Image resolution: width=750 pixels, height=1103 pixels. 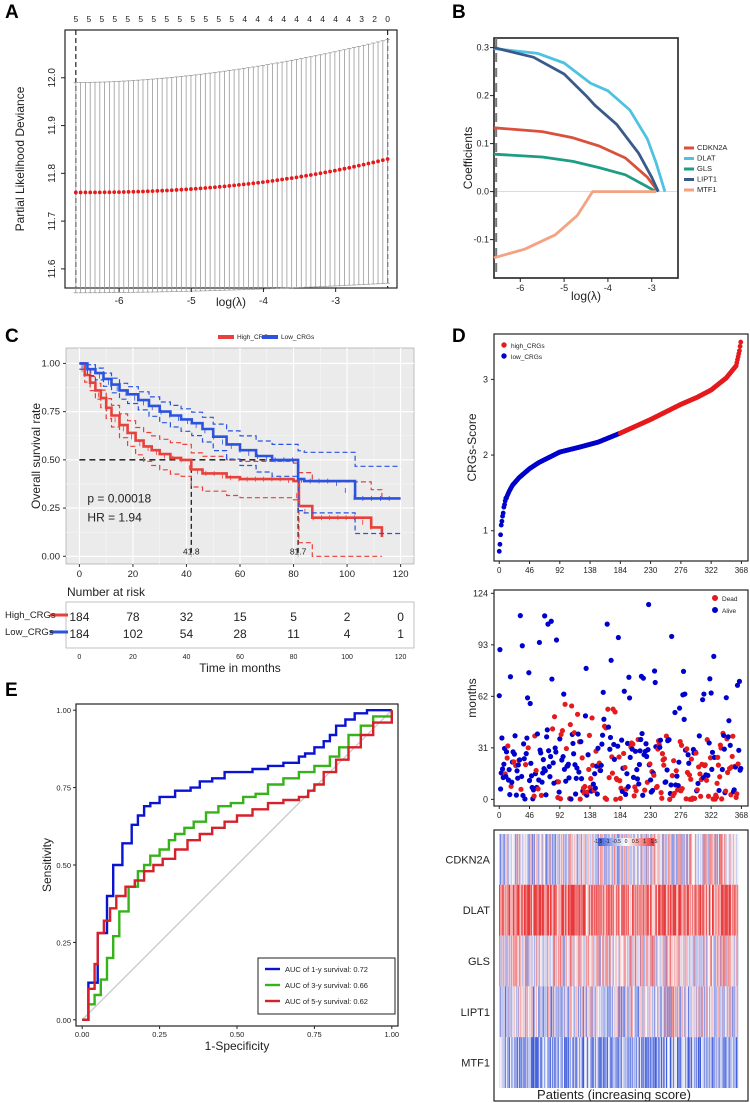 What do you see at coordinates (63, 942) in the screenshot?
I see `y-tick-label: 0.25` at bounding box center [63, 942].